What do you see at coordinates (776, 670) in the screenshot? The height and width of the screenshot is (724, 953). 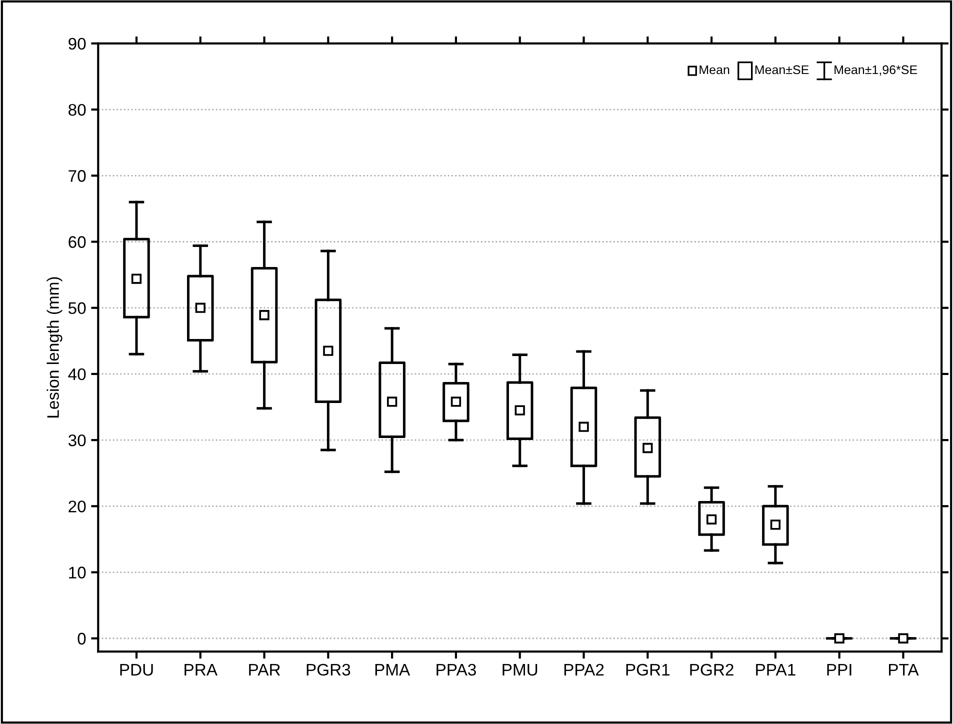 I see `x-tick-label: PPA1` at bounding box center [776, 670].